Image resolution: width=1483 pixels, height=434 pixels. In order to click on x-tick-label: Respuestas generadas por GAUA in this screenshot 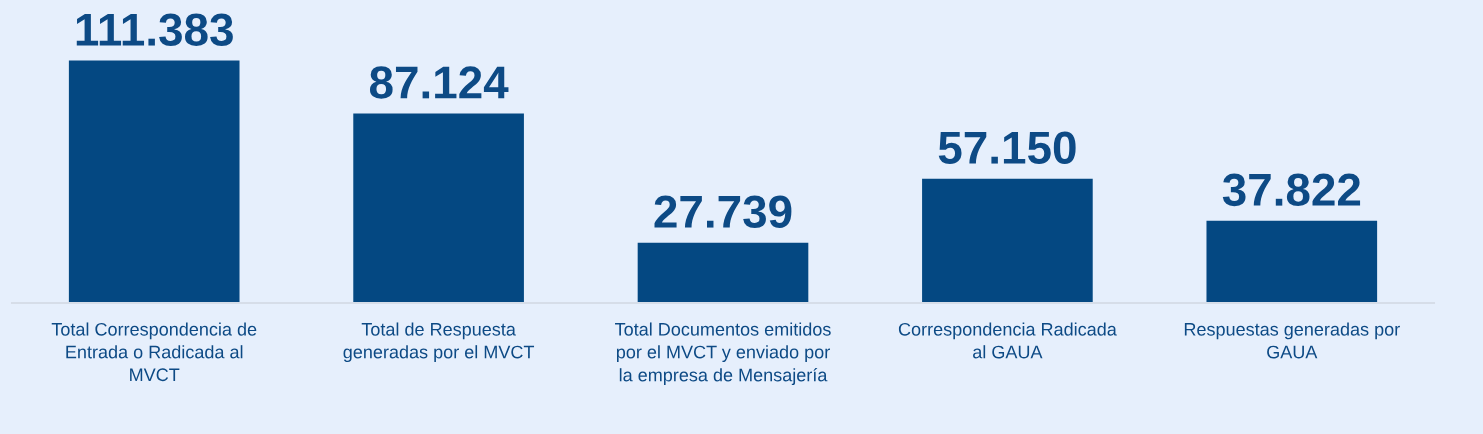, I will do `click(1292, 340)`.